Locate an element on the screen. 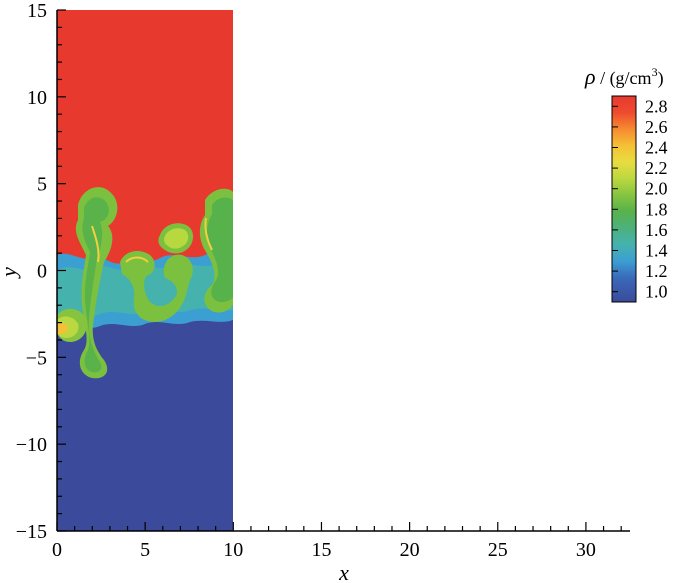 This screenshot has height=583, width=700. x-axis-title: x is located at coordinates (343, 571).